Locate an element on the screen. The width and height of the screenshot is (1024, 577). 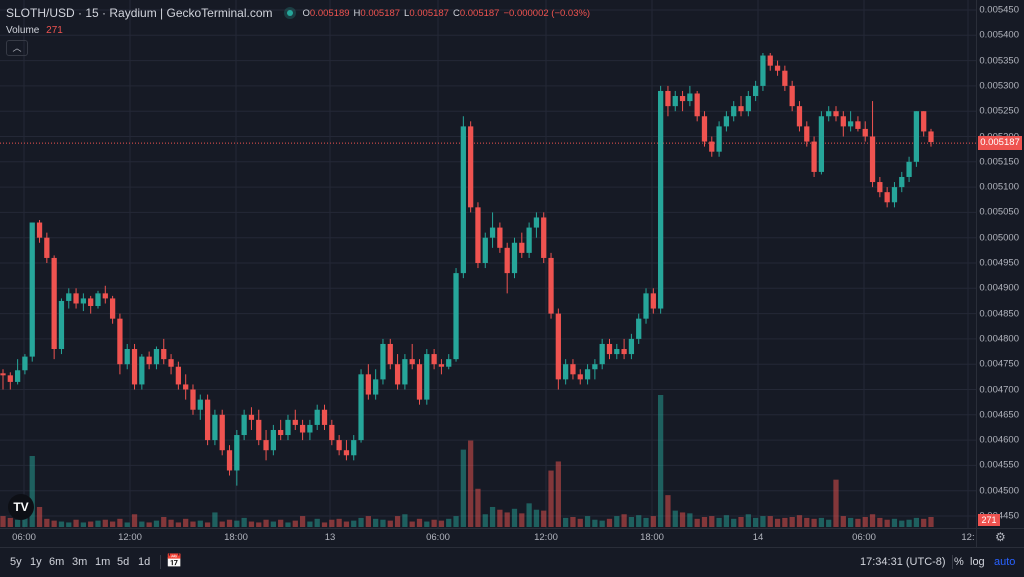
percent-toggle: % is located at coordinates (959, 562).